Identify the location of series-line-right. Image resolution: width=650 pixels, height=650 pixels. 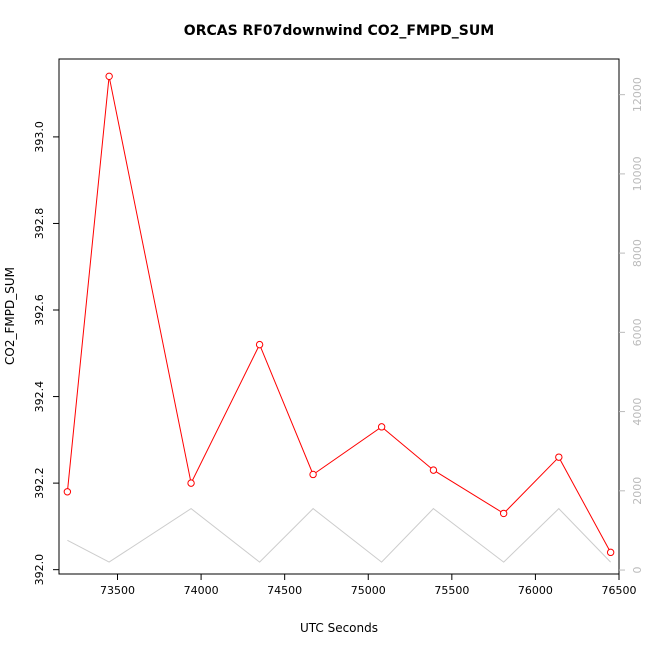
(339, 535).